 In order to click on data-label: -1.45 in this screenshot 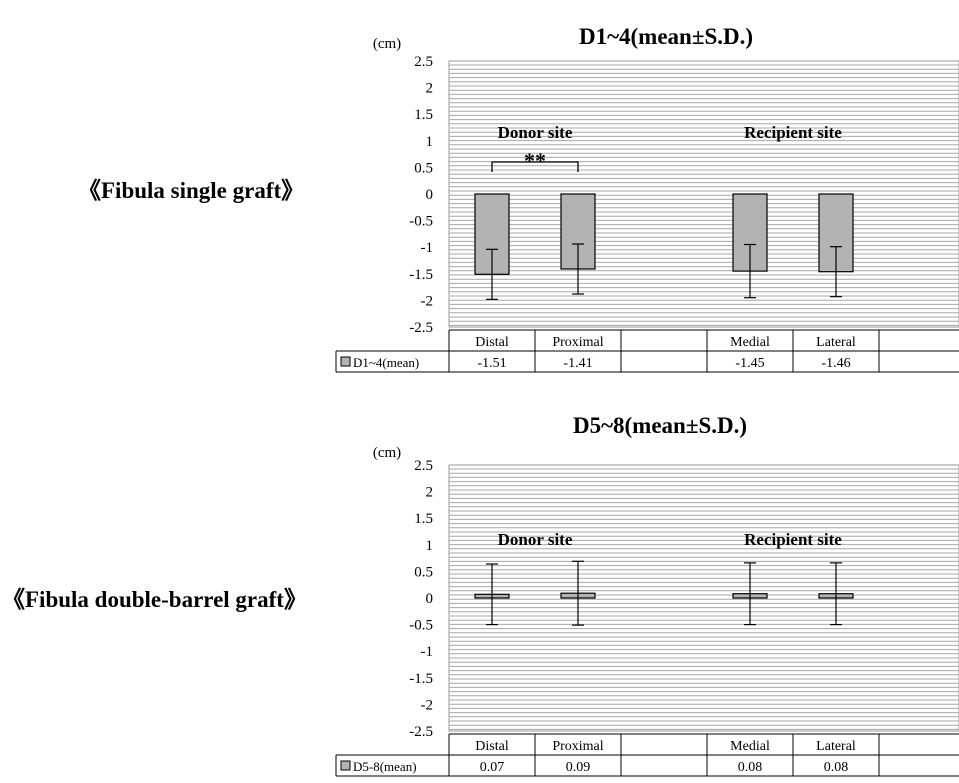, I will do `click(749, 363)`.